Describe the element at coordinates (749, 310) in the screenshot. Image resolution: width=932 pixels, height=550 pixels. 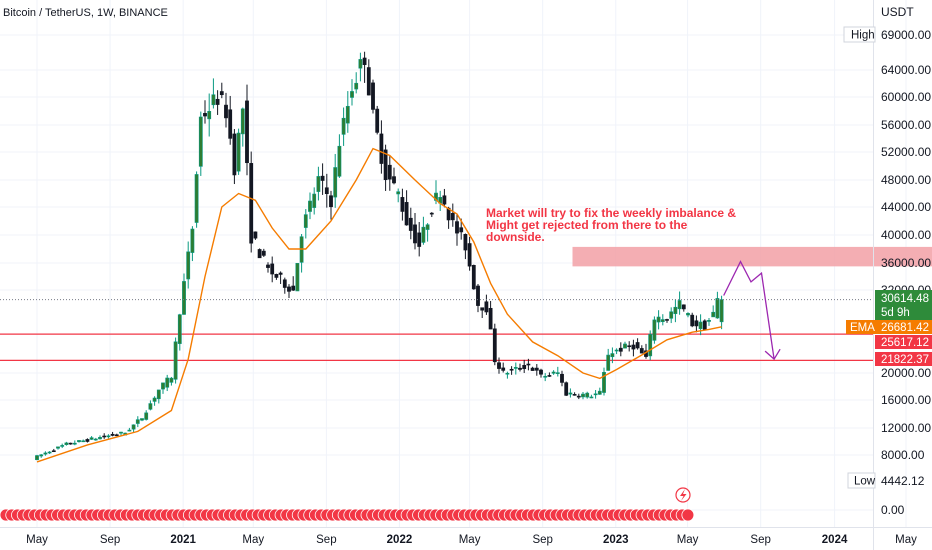
I see `projection-path` at that location.